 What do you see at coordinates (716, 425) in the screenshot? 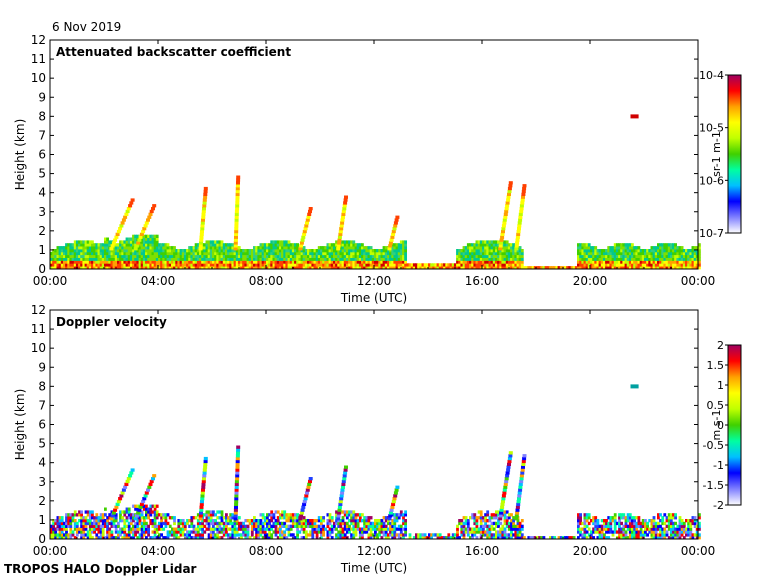
I see `colorbar-unit-label: m s-1` at bounding box center [716, 425].